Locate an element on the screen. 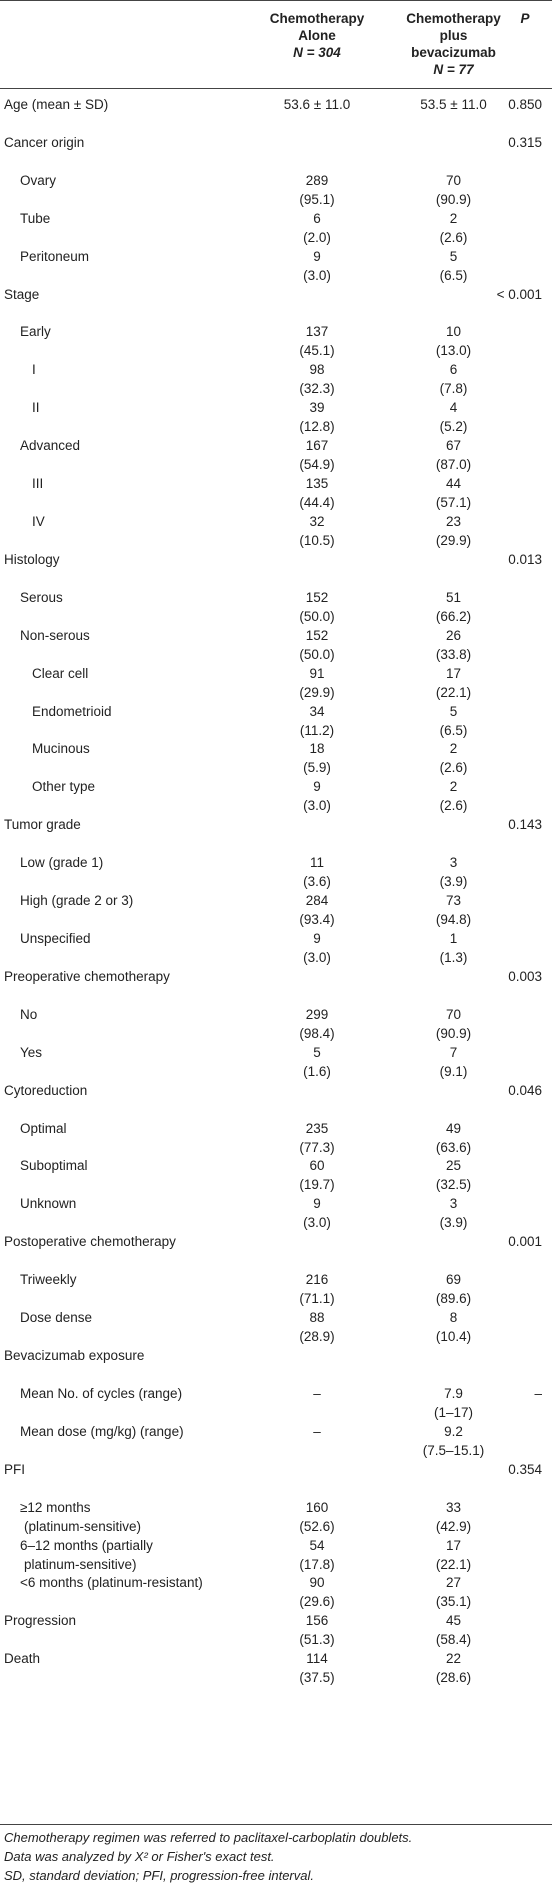 The image size is (552, 1887). cell-chemo-bev: 70 (90.9) is located at coordinates (453, 1024).